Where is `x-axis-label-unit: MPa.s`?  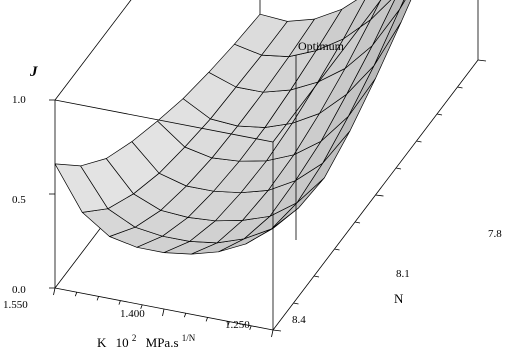
x-axis-label-unit: MPa.s is located at coordinates (162, 342).